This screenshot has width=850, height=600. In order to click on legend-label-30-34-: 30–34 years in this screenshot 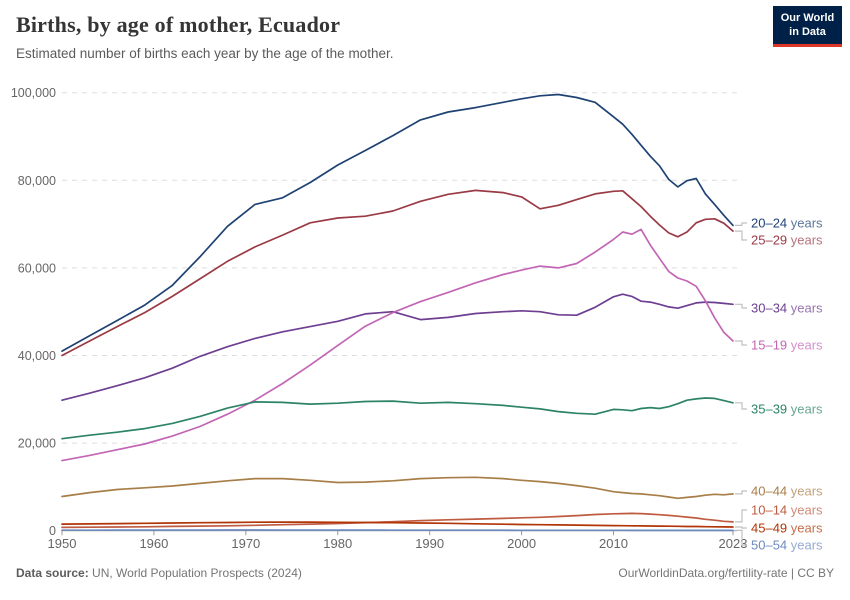, I will do `click(787, 308)`.